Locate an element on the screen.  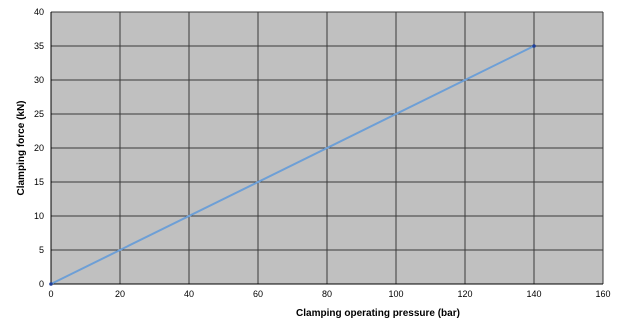
x-tick-label: 100 is located at coordinates (395, 294).